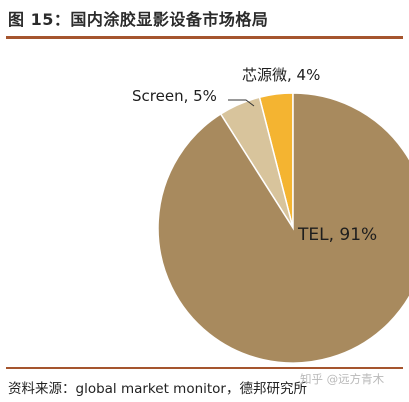 This screenshot has width=409, height=402. Describe the element at coordinates (138, 19) in the screenshot. I see `figure-title: 图 15：国内涂胶显影设备市场格局` at that location.